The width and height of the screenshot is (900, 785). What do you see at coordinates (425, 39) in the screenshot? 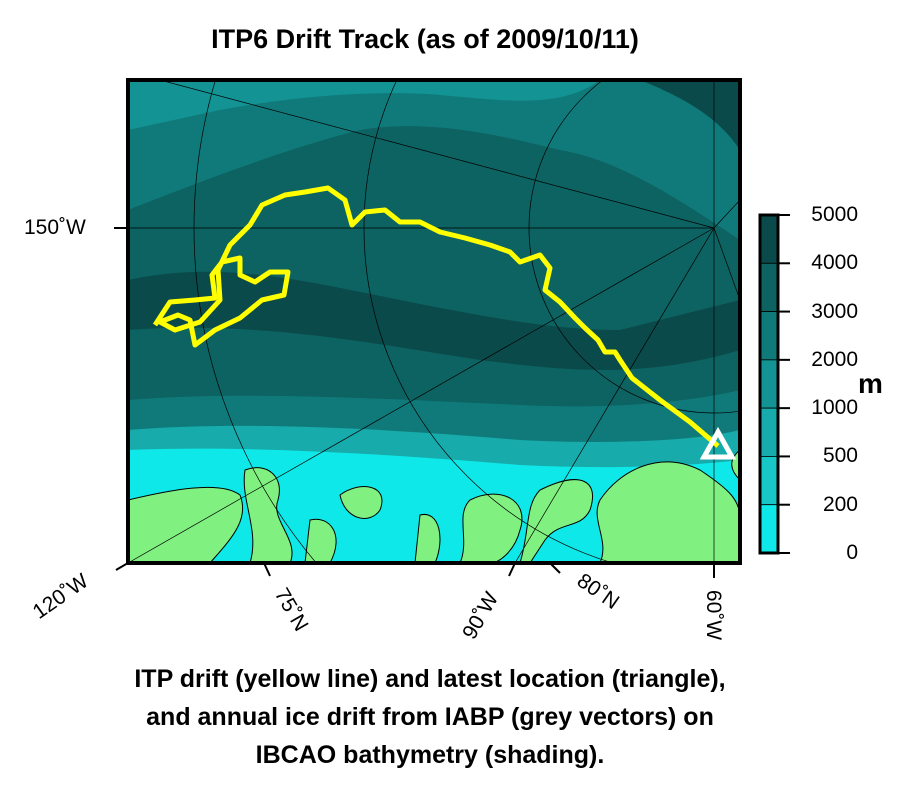
I see `map-title: ITP6 Drift Track (as of 2009/10/11)` at bounding box center [425, 39].